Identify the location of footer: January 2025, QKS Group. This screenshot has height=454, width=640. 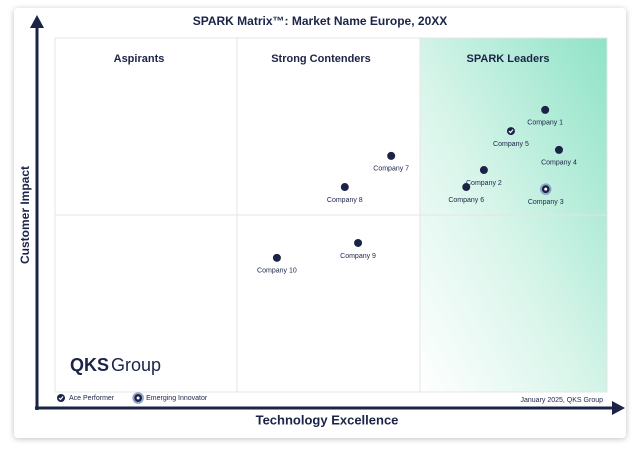
(562, 400).